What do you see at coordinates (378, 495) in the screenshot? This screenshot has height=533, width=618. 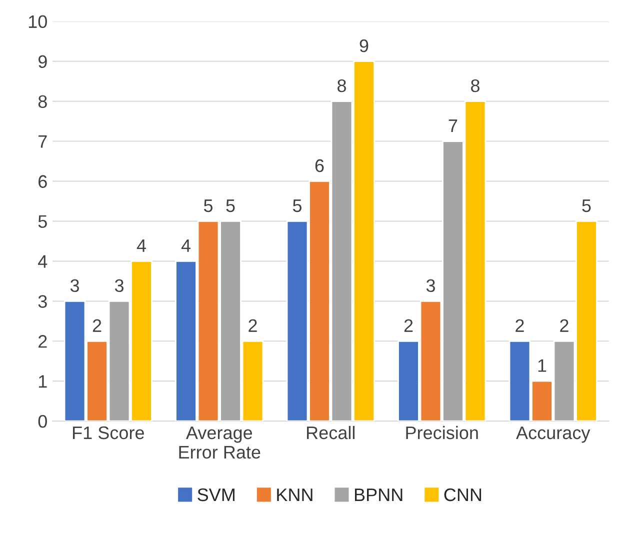 I see `legend-label: BPNN` at bounding box center [378, 495].